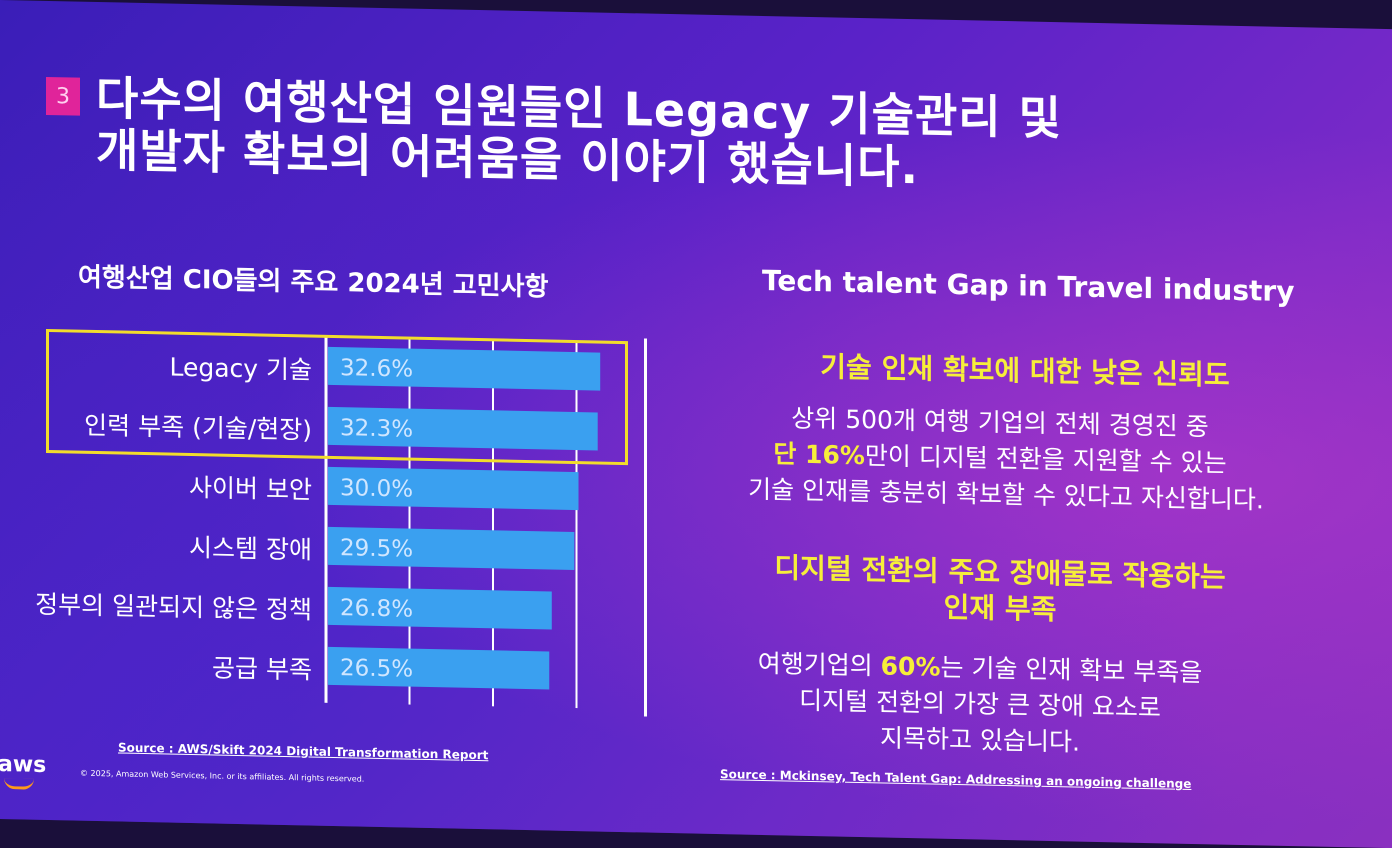 This screenshot has width=1392, height=848. I want to click on chart-data-label: 32.6%, so click(376, 369).